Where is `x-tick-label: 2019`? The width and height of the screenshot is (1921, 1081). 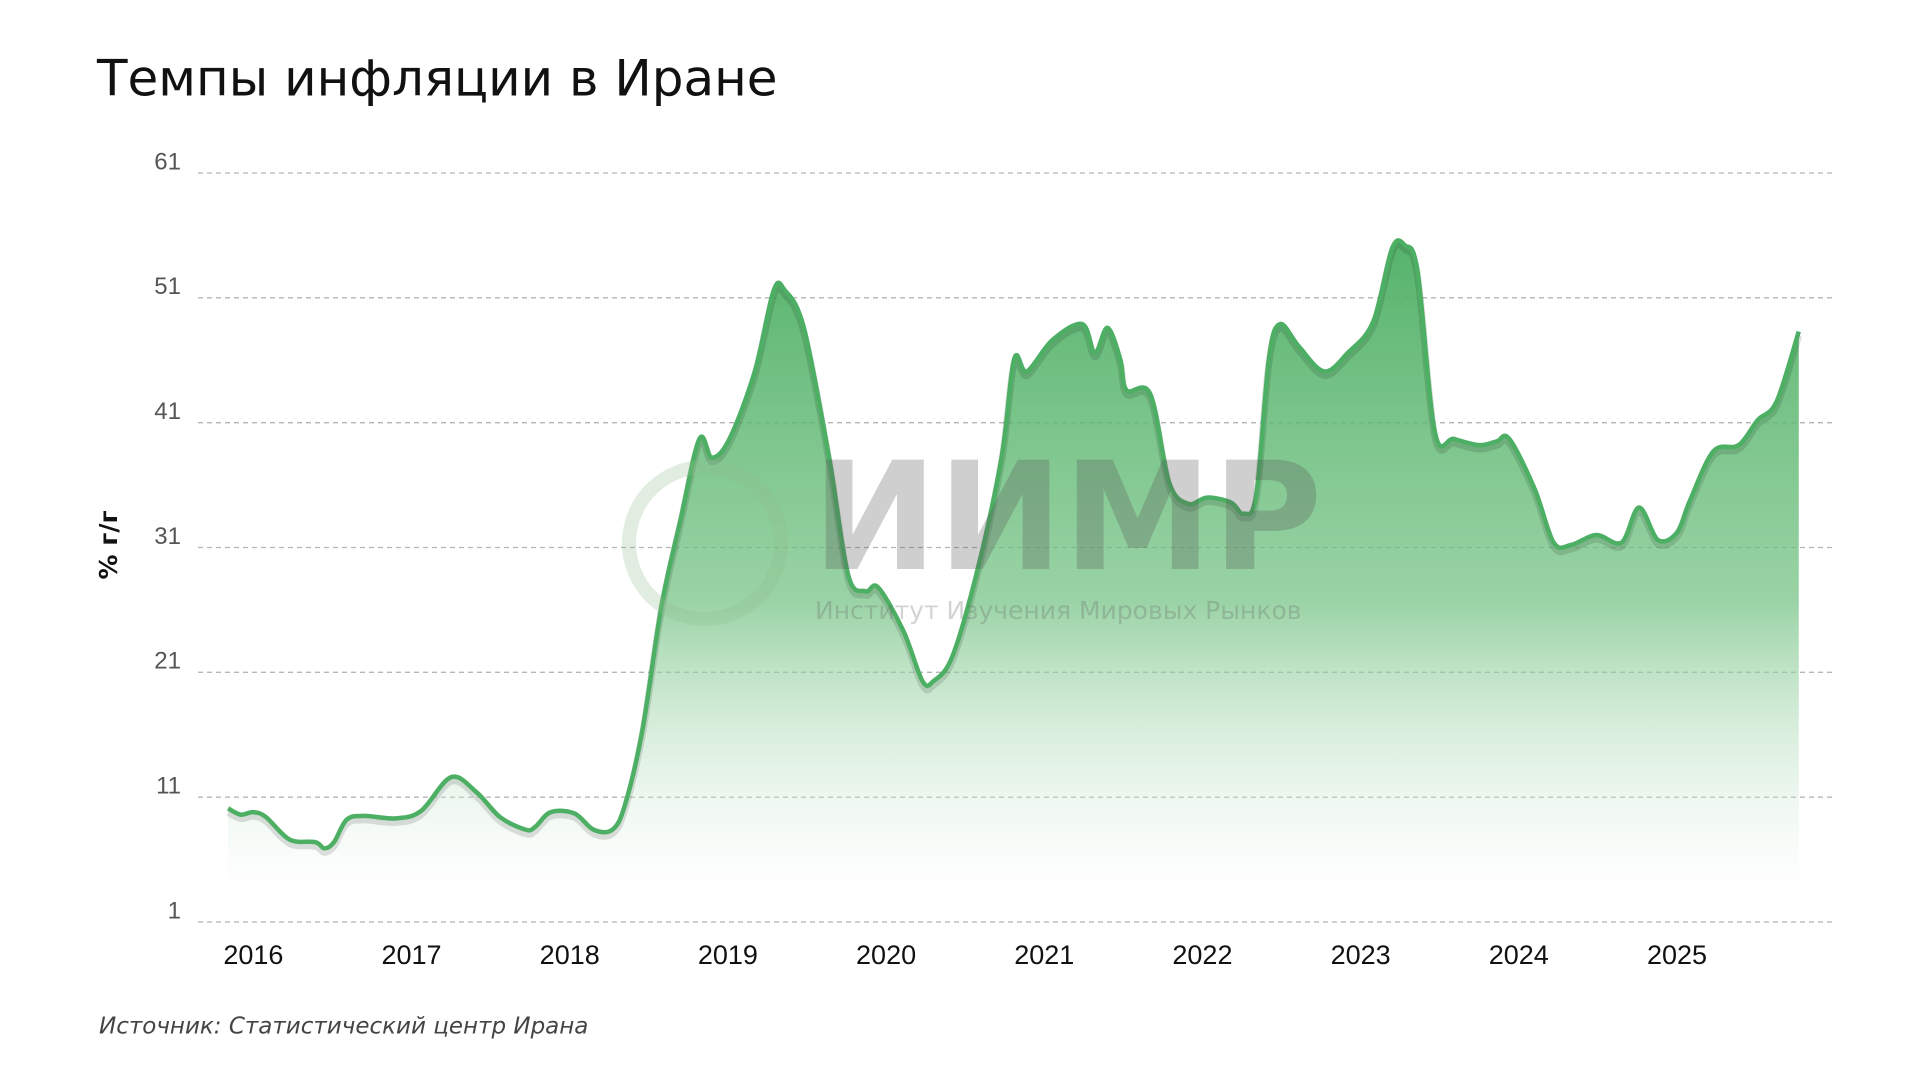
x-tick-label: 2019 is located at coordinates (728, 955).